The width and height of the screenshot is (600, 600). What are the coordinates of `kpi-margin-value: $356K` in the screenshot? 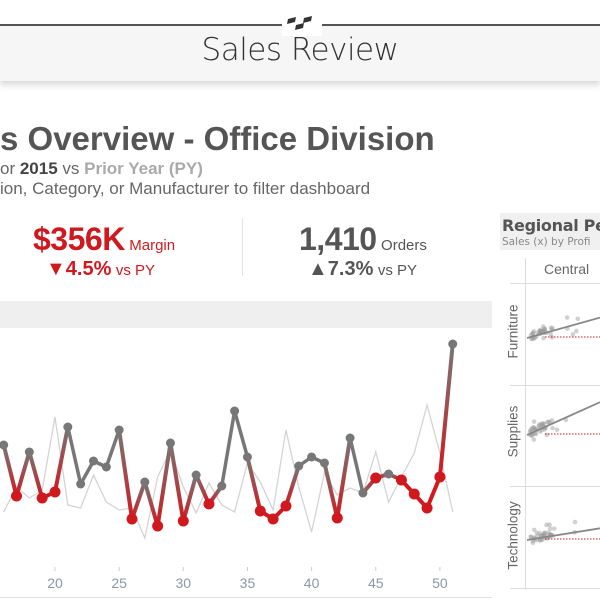 It's located at (79, 239).